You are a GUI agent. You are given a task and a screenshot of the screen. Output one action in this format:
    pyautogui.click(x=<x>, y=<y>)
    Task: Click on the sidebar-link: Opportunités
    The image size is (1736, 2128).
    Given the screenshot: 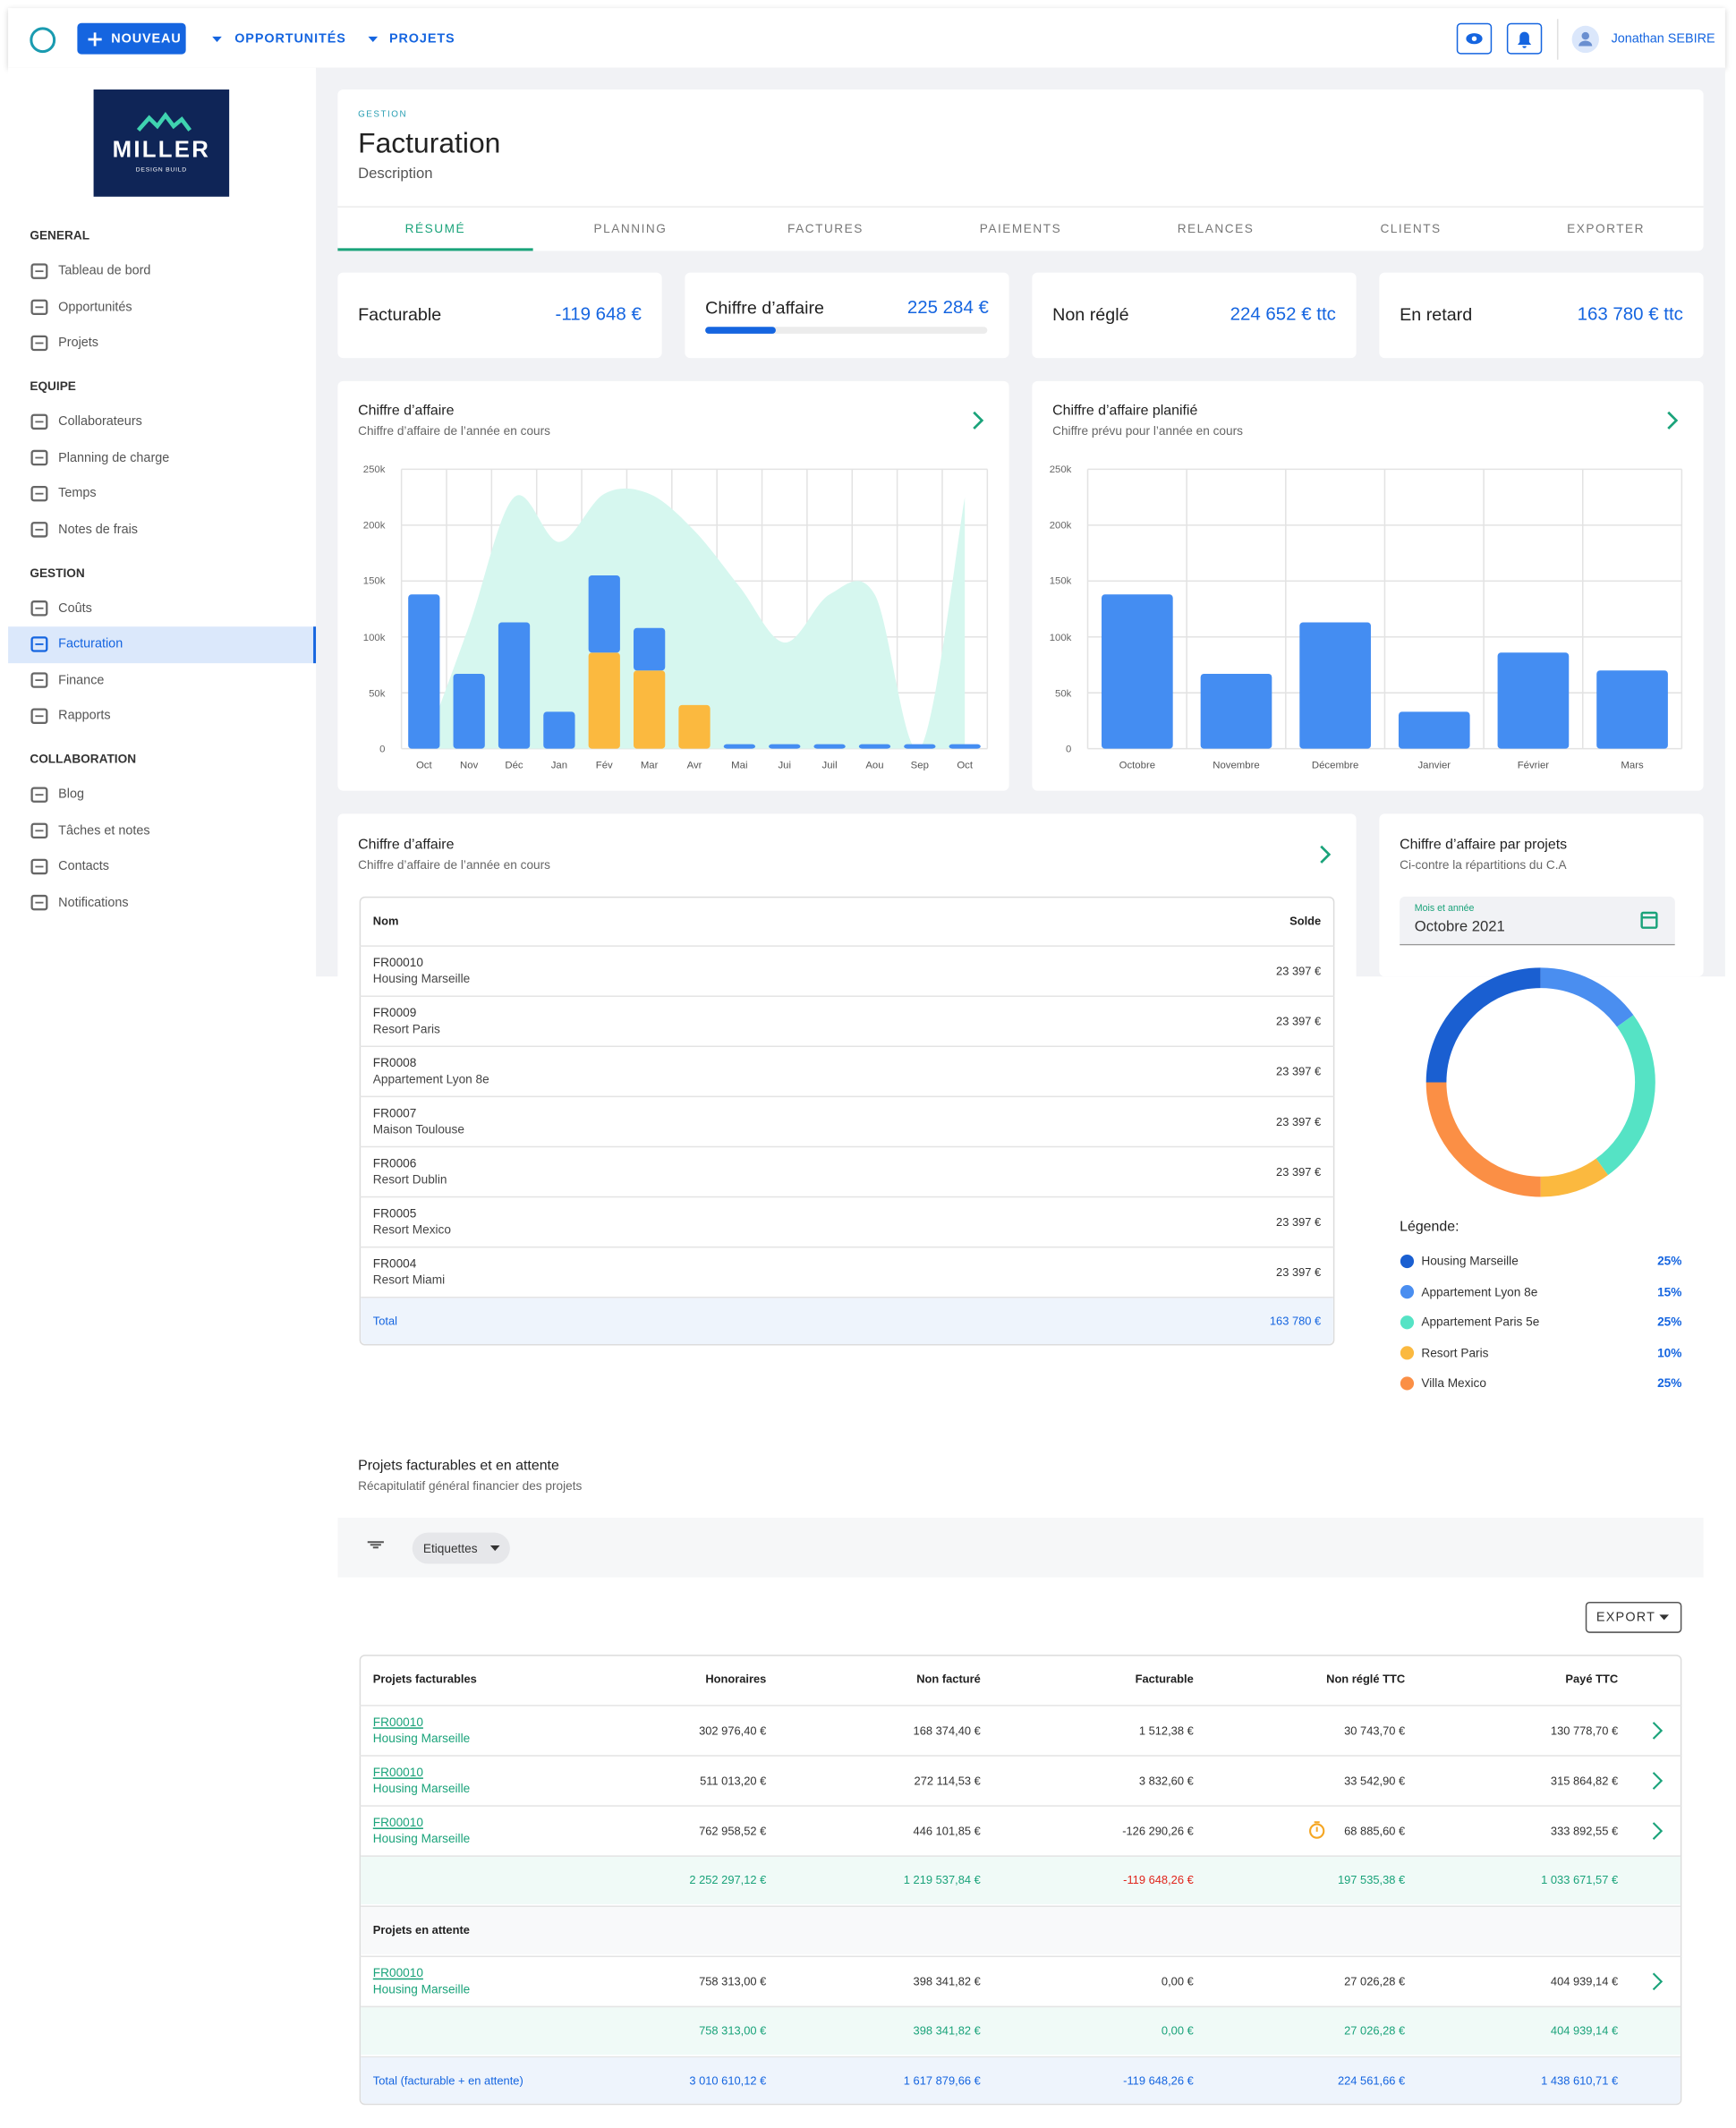 What is the action you would take?
    pyautogui.click(x=95, y=307)
    